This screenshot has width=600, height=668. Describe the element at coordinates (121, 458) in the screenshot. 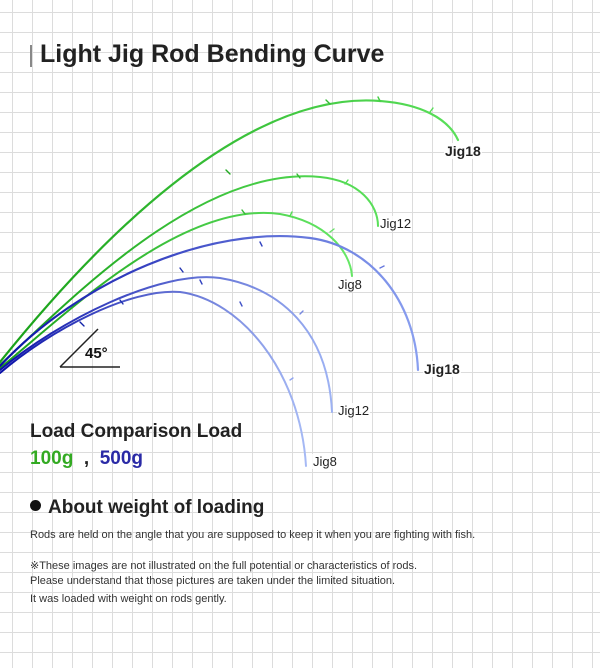

I see `heavy-load-value: 500g` at that location.